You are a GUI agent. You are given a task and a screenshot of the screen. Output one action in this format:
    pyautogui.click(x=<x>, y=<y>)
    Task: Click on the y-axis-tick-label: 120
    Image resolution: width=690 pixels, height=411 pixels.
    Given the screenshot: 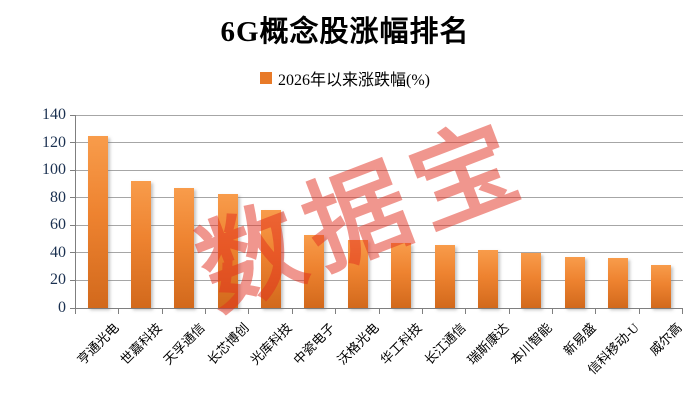 What is the action you would take?
    pyautogui.click(x=54, y=142)
    